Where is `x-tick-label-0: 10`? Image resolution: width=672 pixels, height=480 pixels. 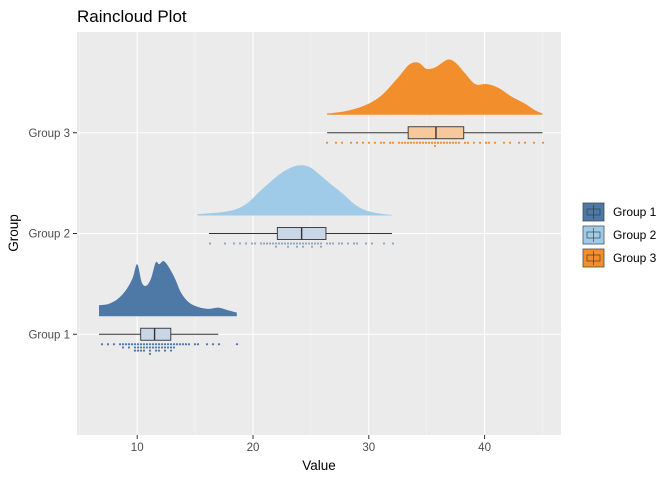 x-tick-label-0: 10 is located at coordinates (137, 448).